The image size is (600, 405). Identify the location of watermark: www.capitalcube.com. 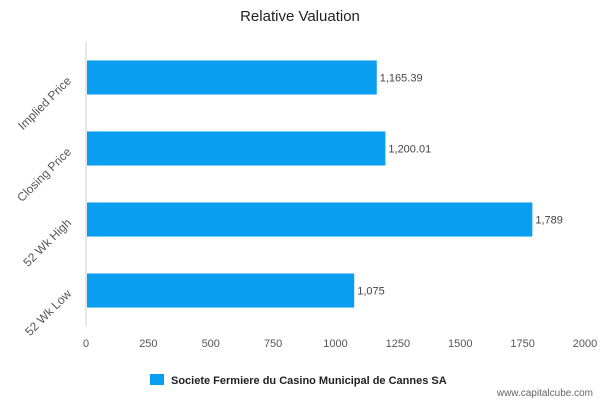
(544, 393).